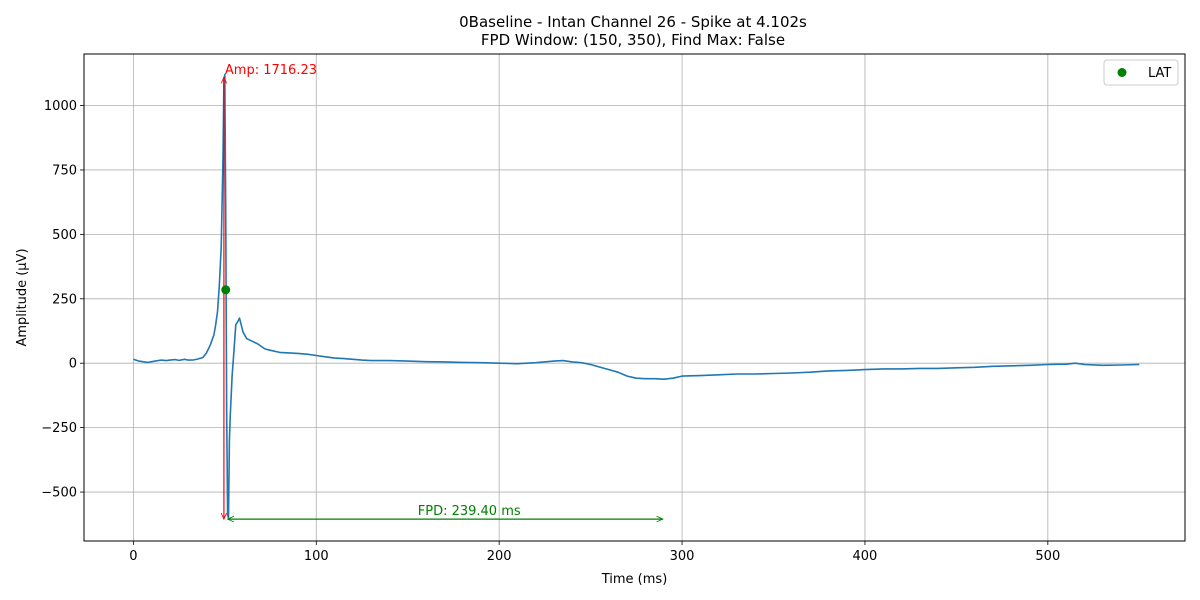  I want to click on legend: LAT, so click(1141, 72).